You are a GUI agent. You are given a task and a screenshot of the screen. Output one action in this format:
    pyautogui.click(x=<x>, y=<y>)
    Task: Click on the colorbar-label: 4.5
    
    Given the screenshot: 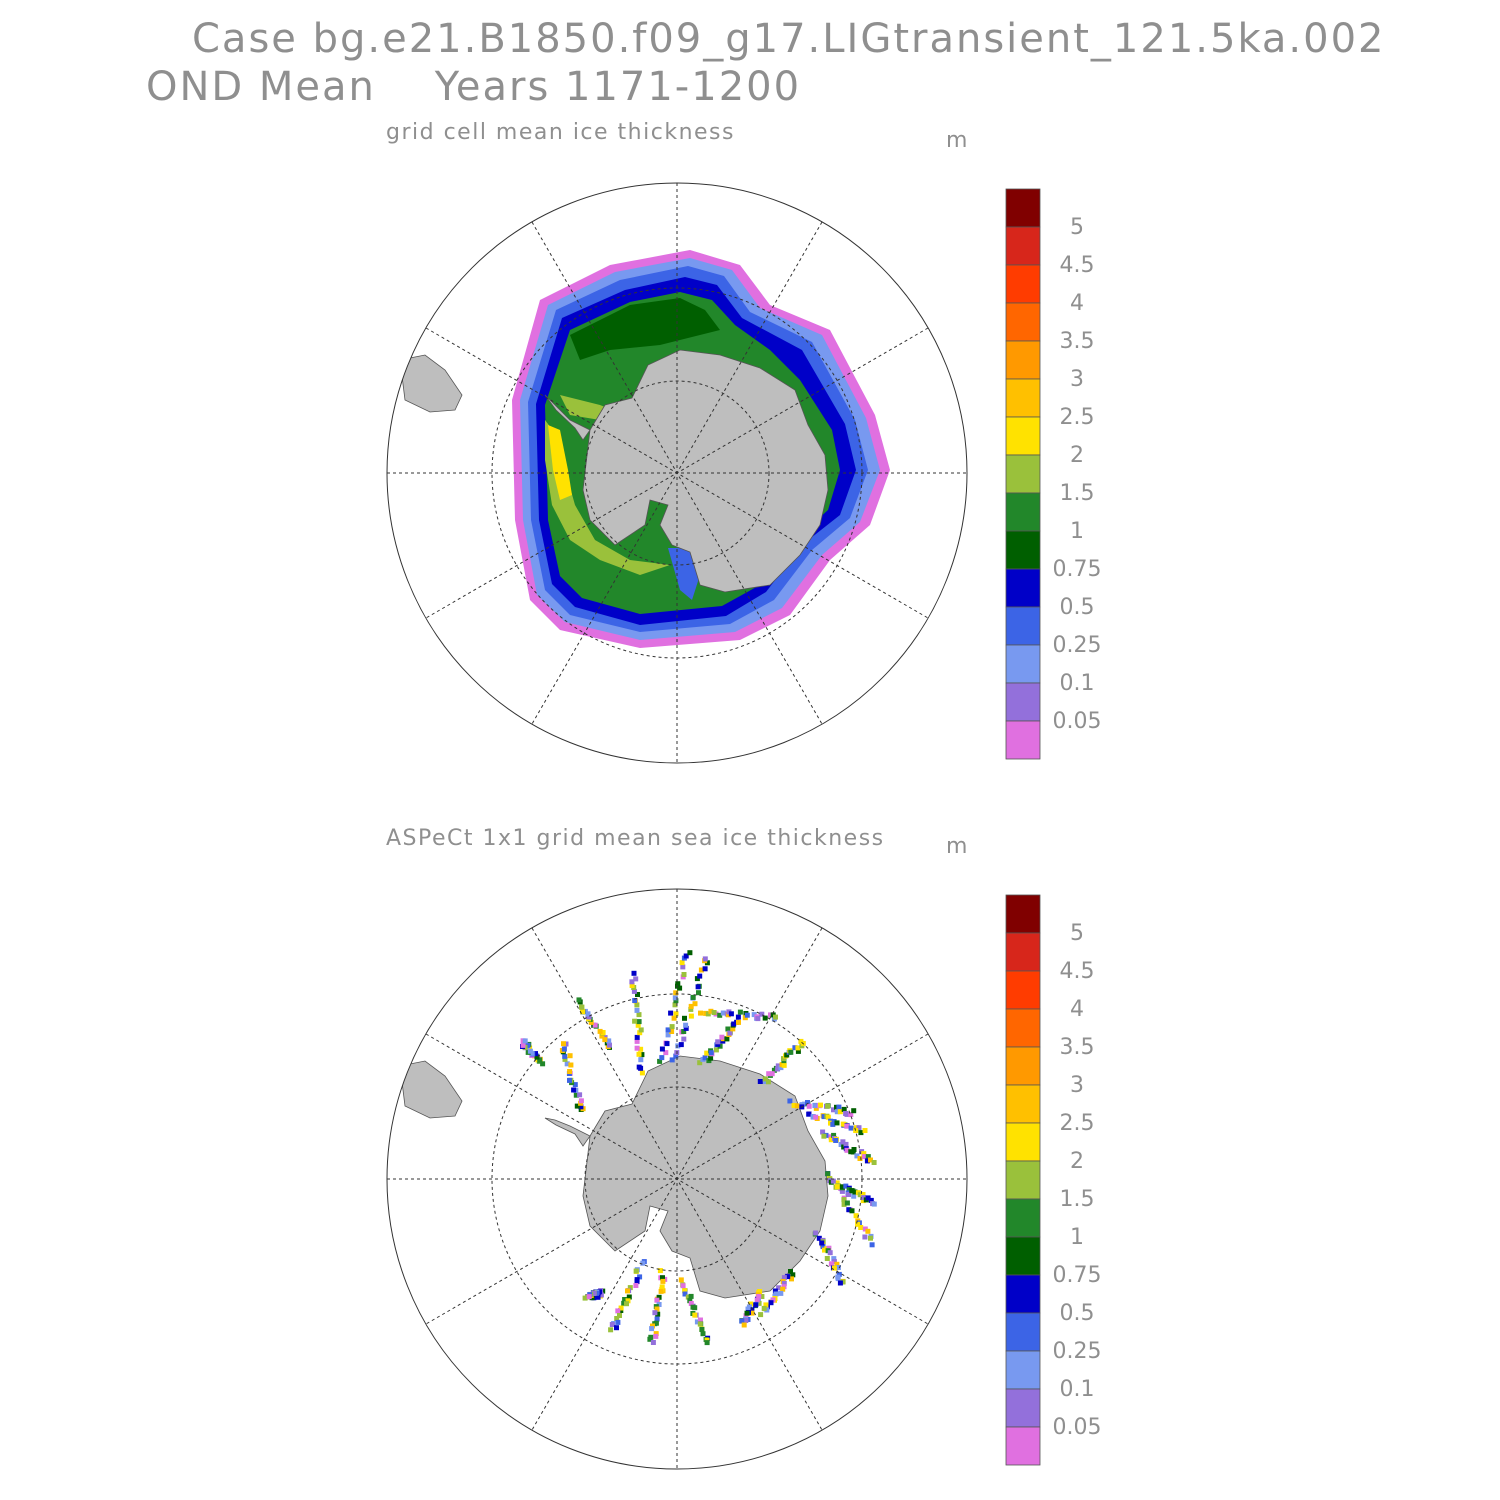 What is the action you would take?
    pyautogui.click(x=1077, y=265)
    